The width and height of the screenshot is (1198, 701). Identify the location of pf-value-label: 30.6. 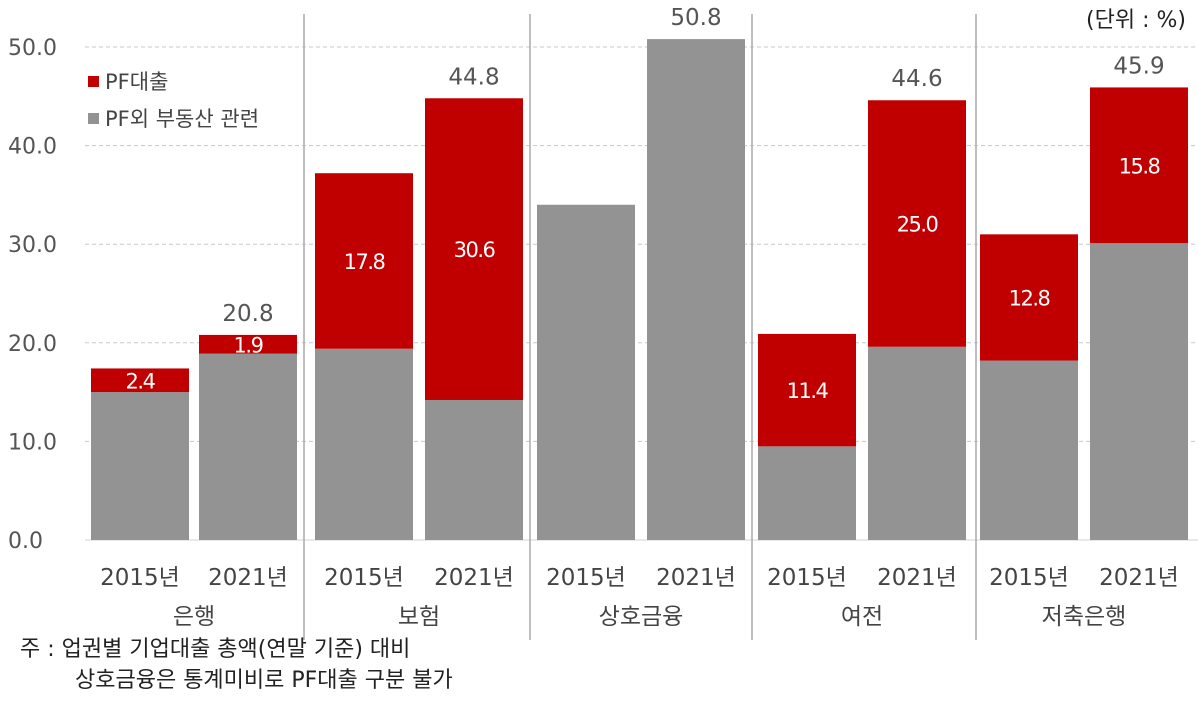
(475, 250).